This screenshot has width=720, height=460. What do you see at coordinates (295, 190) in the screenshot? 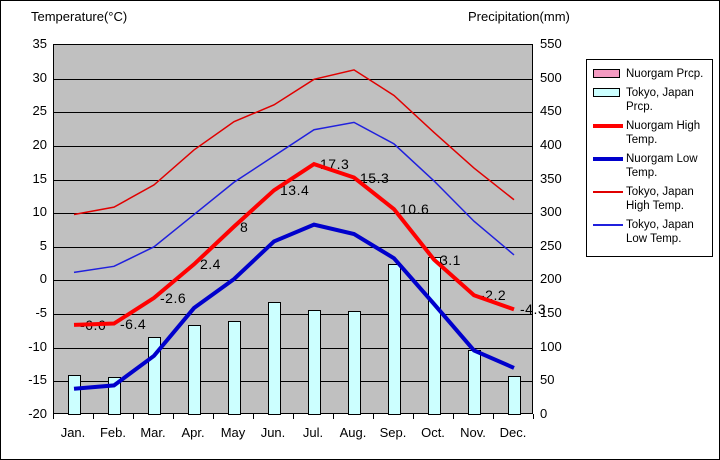
I see `data-point-label: 13.4` at bounding box center [295, 190].